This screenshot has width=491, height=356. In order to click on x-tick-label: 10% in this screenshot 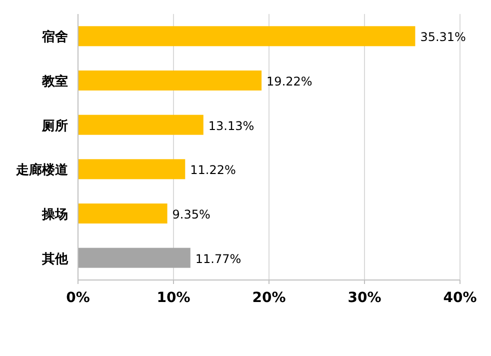, I will do `click(173, 298)`.